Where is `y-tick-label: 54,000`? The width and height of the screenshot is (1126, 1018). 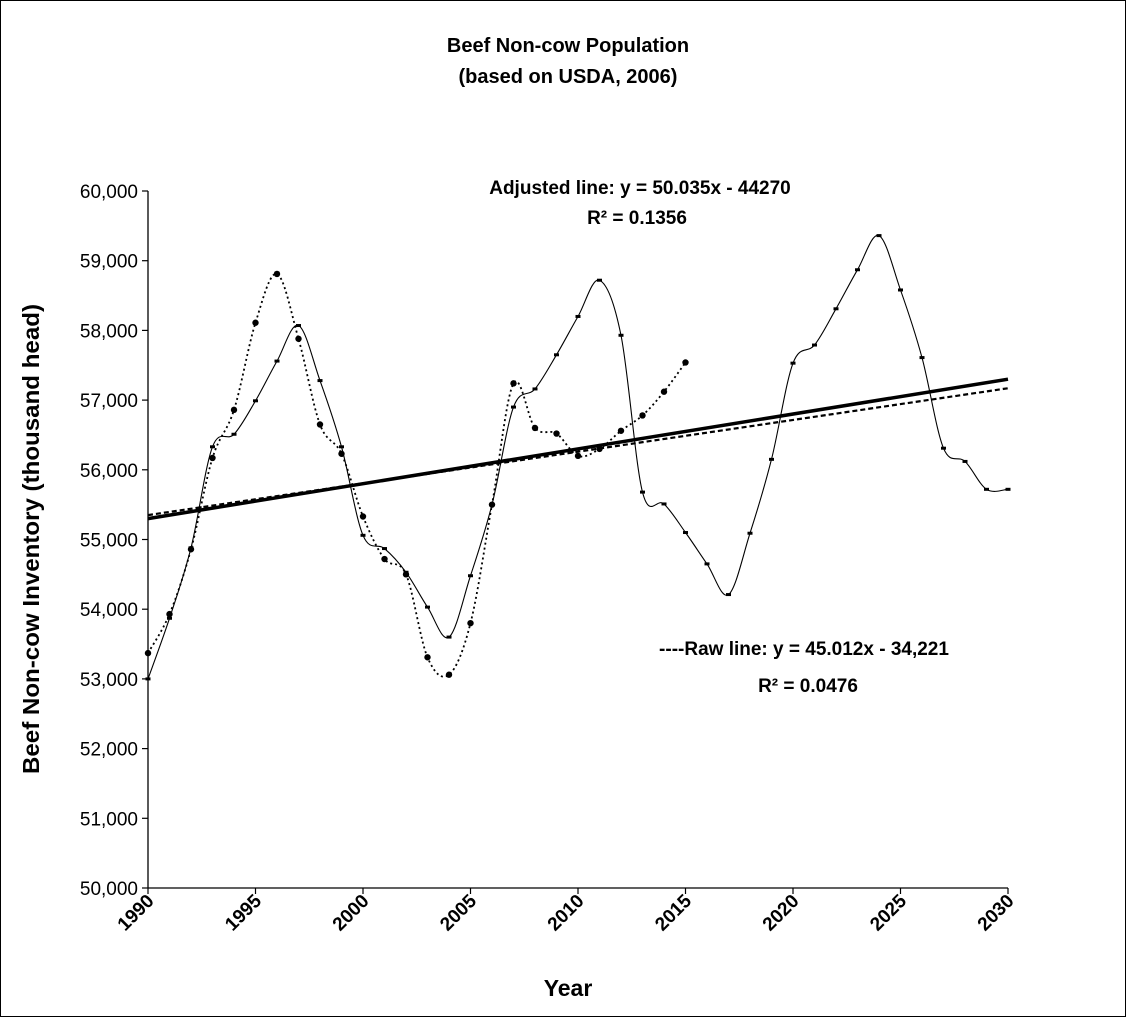
y-tick-label: 54,000 is located at coordinates (109, 610).